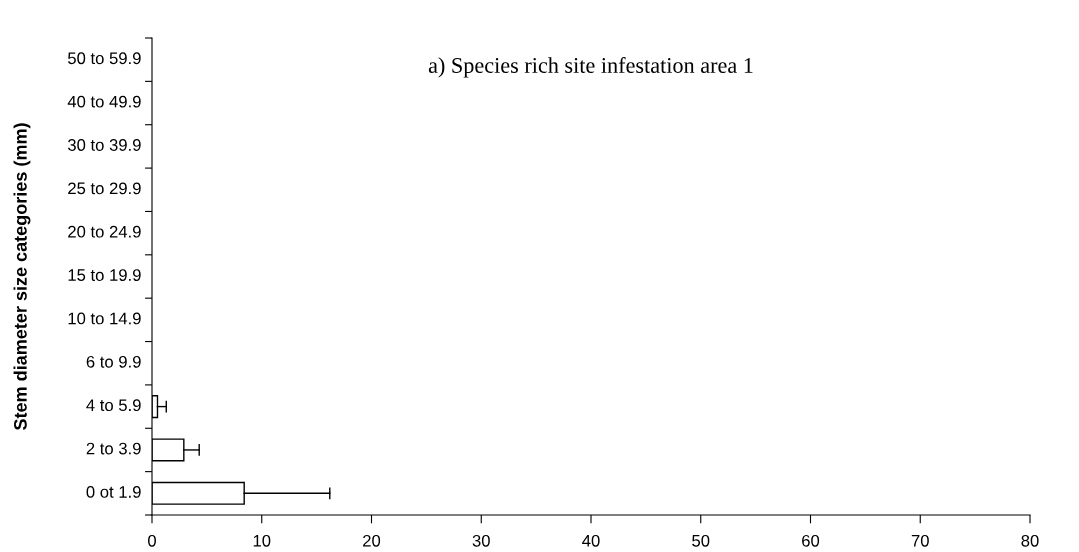 The width and height of the screenshot is (1079, 552). Describe the element at coordinates (113, 448) in the screenshot. I see `y-tick-label: 2 to 3.9` at that location.